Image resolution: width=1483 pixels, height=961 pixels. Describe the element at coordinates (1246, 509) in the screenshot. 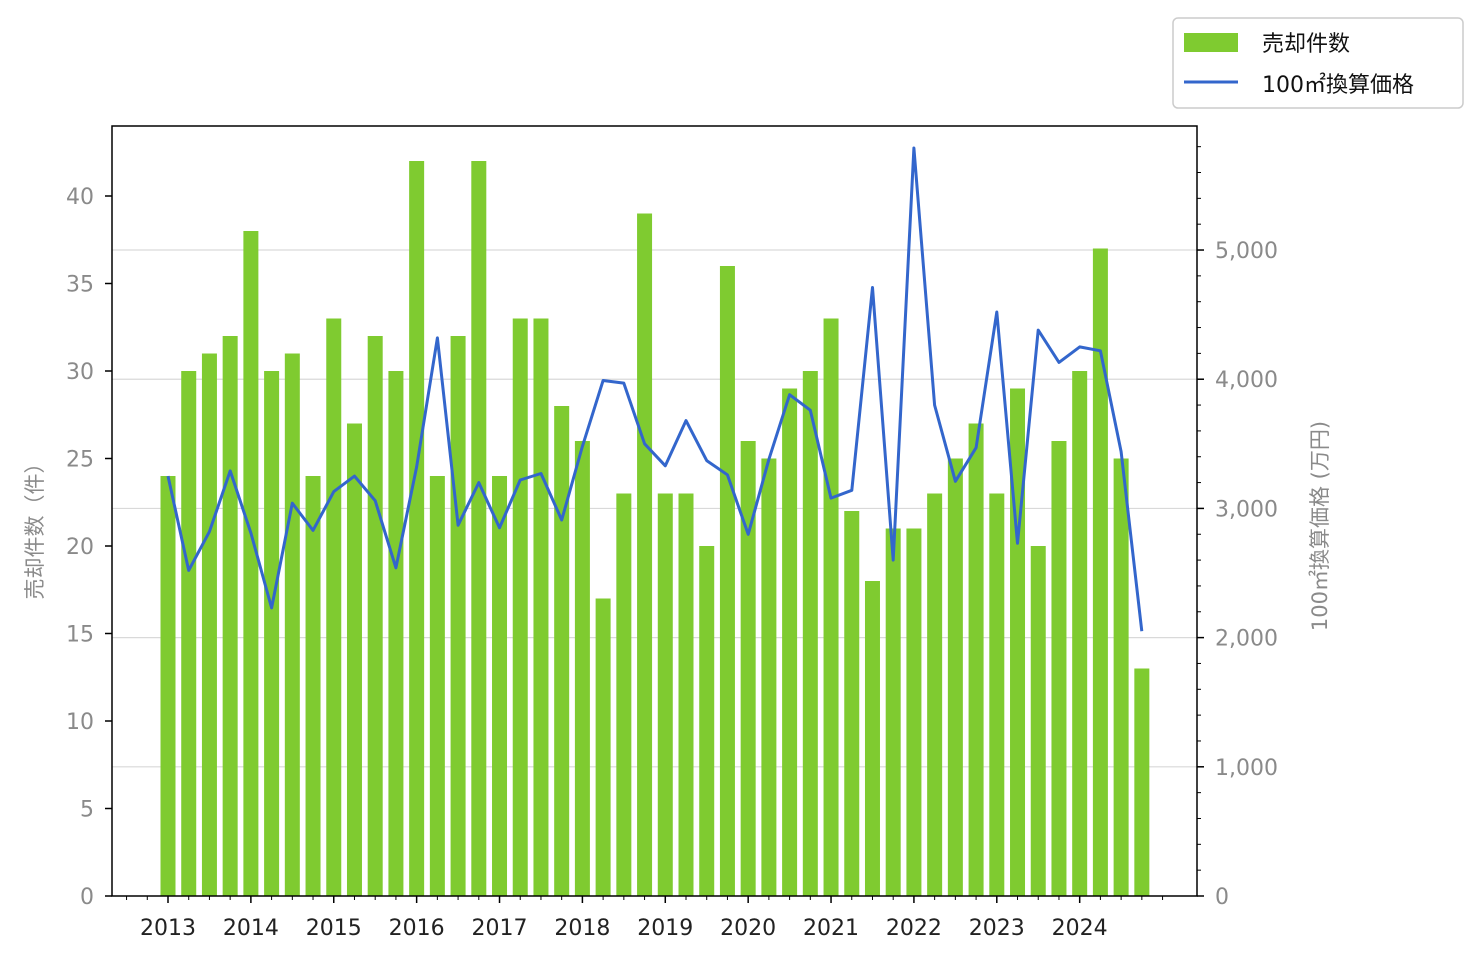

I see `right-tick-label: 3,000` at that location.